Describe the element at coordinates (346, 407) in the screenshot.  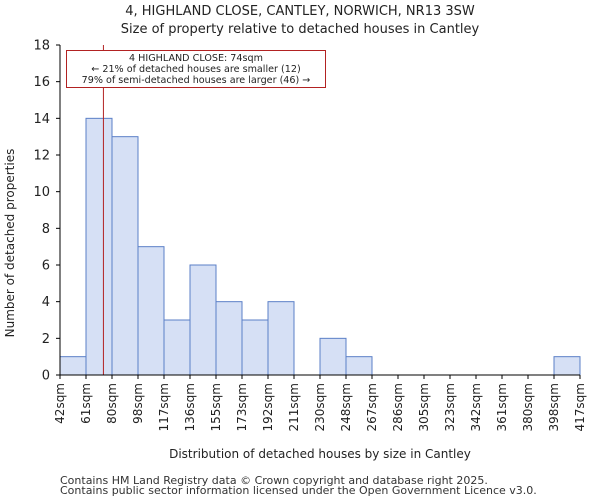
I see `x-tick-label-248sqm: 248sqm` at that location.